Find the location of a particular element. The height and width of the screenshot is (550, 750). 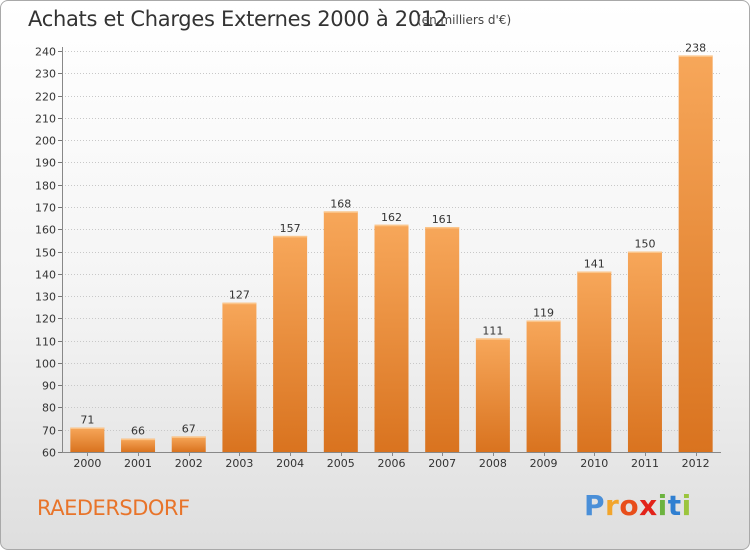

value-label-2008: 111 is located at coordinates (492, 330).